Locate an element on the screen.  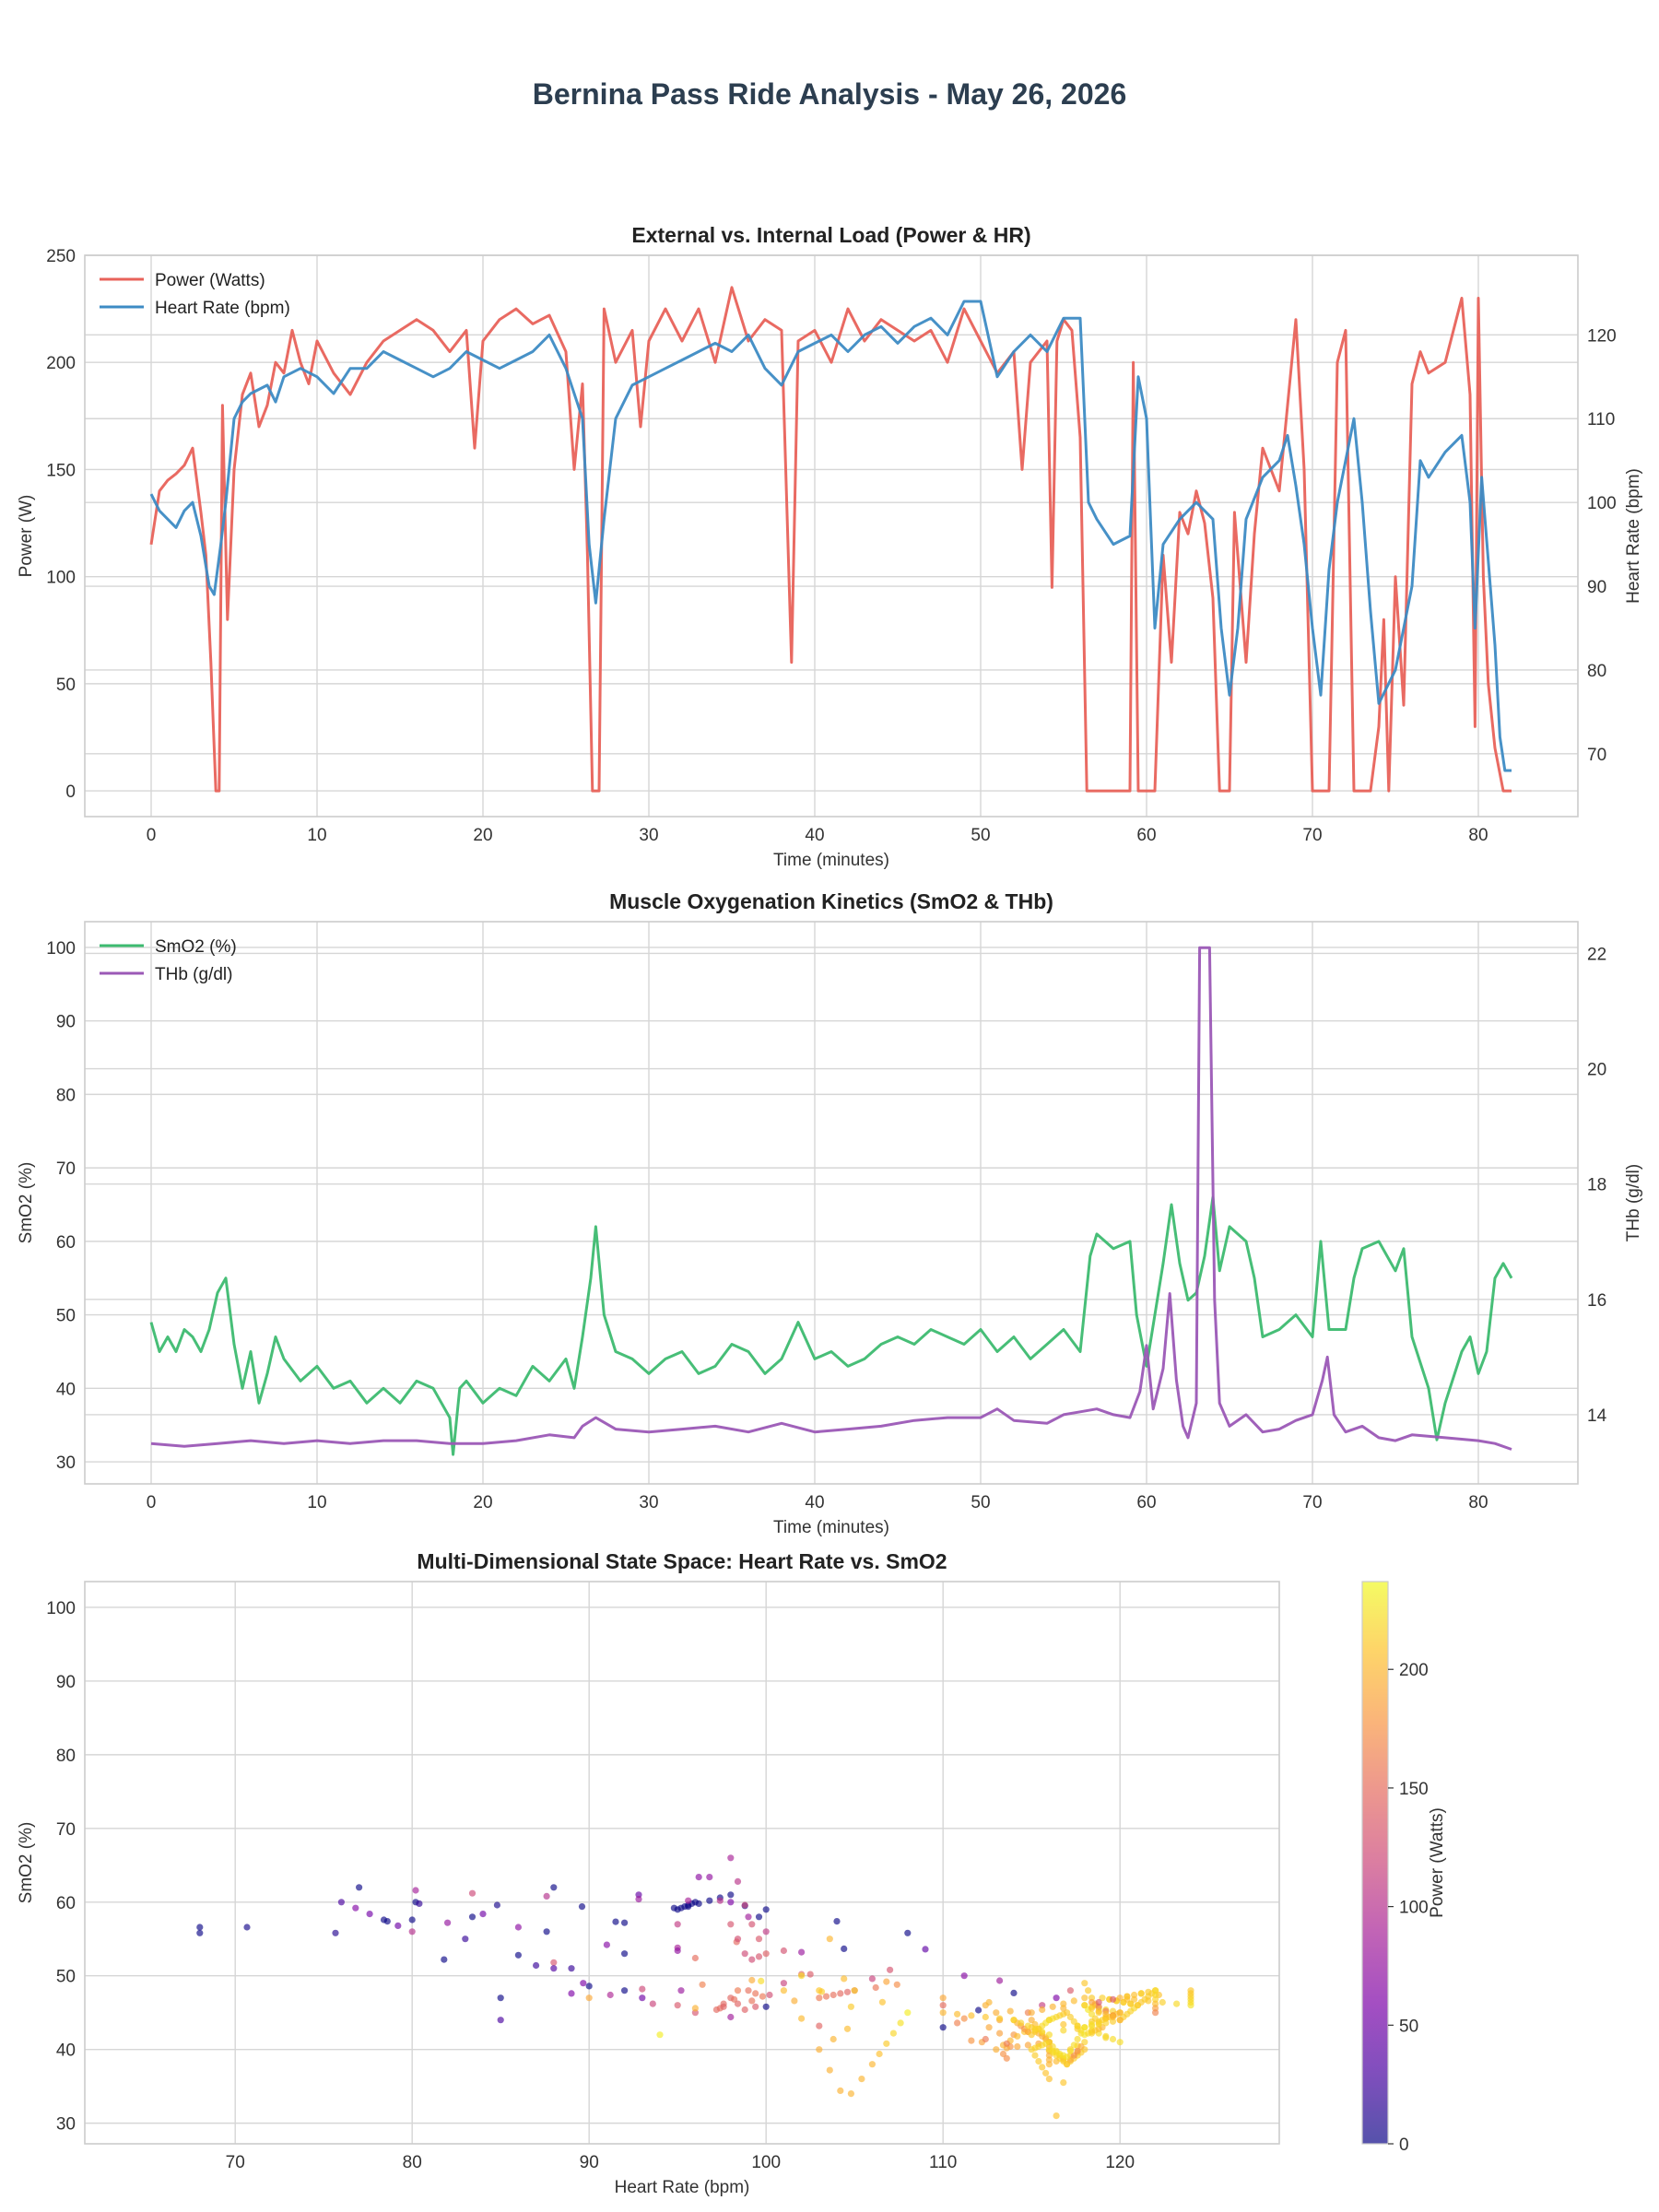
x-tick-label: 100 is located at coordinates (766, 2162).